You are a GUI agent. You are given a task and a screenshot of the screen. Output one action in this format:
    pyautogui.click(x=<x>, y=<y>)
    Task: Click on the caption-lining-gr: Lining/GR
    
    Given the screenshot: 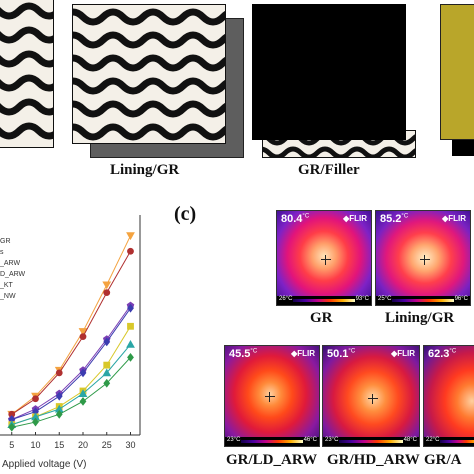 What is the action you would take?
    pyautogui.click(x=145, y=170)
    